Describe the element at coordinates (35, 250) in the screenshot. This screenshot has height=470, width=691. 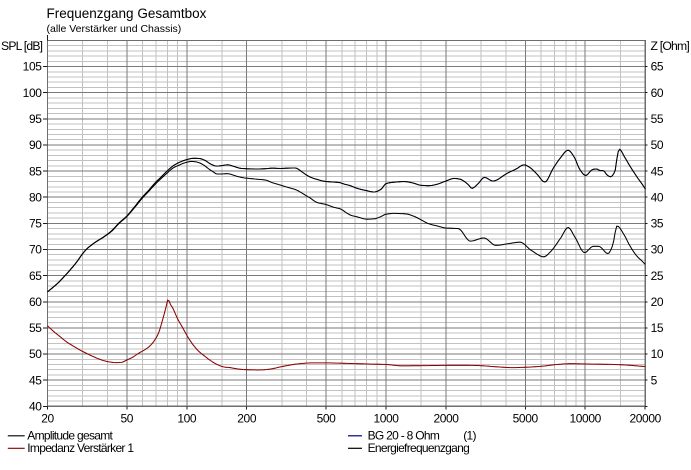
I see `svg-text: 70` at that location.